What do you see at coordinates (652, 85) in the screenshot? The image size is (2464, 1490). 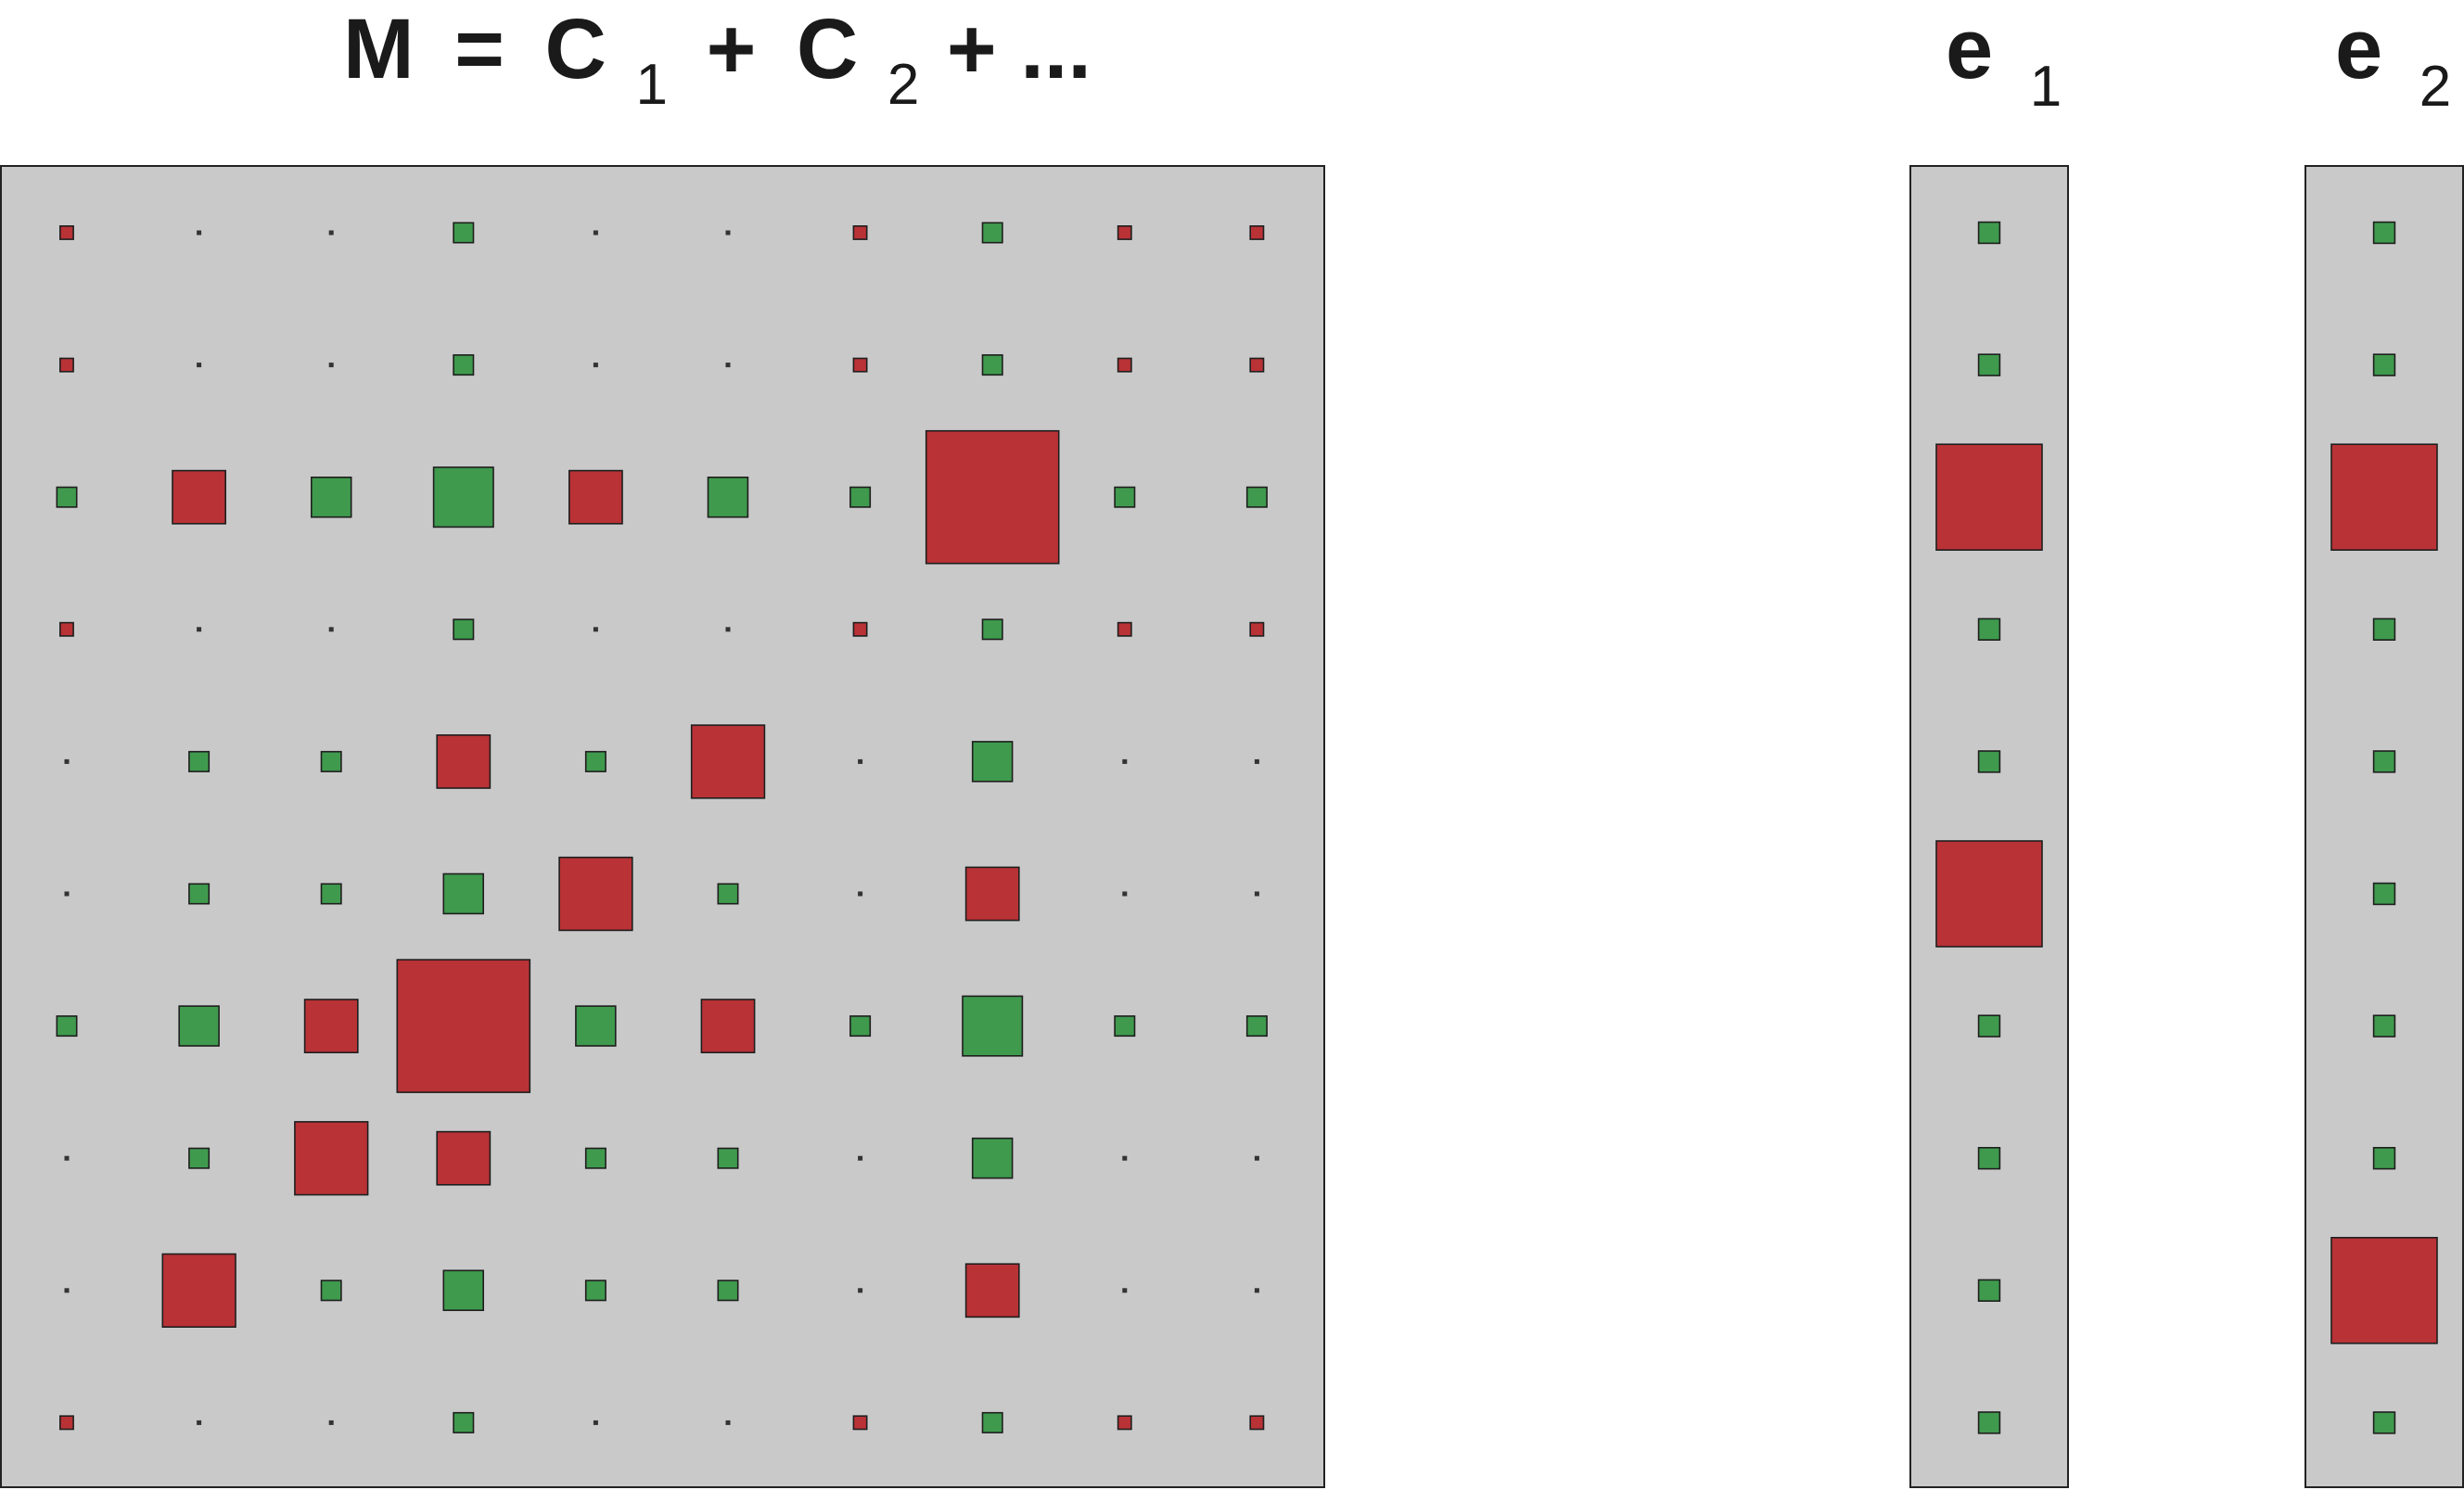 I see `equation-sub1: 1` at bounding box center [652, 85].